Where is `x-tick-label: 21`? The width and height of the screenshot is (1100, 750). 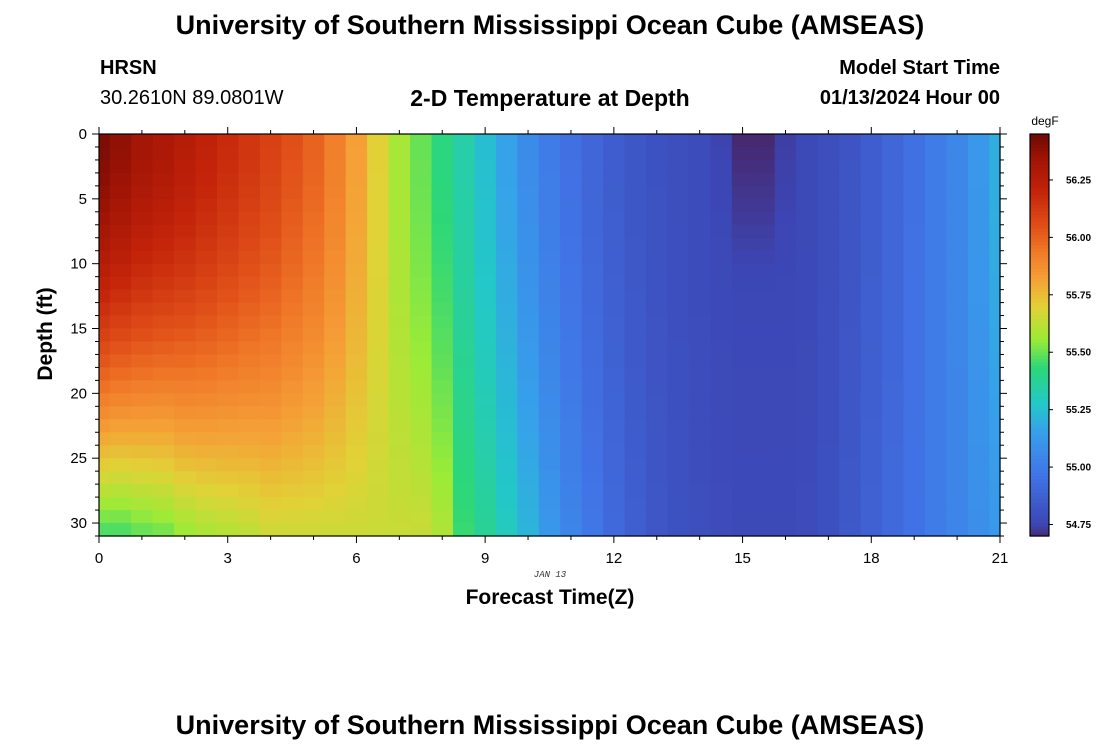
x-tick-label: 21 is located at coordinates (1000, 558).